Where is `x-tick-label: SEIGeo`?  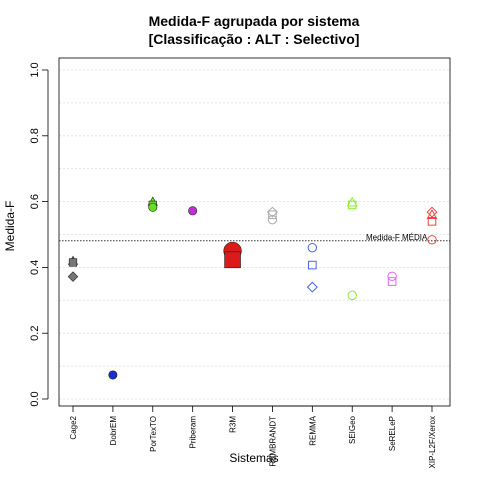 x-tick-label: SEIGeo is located at coordinates (352, 429).